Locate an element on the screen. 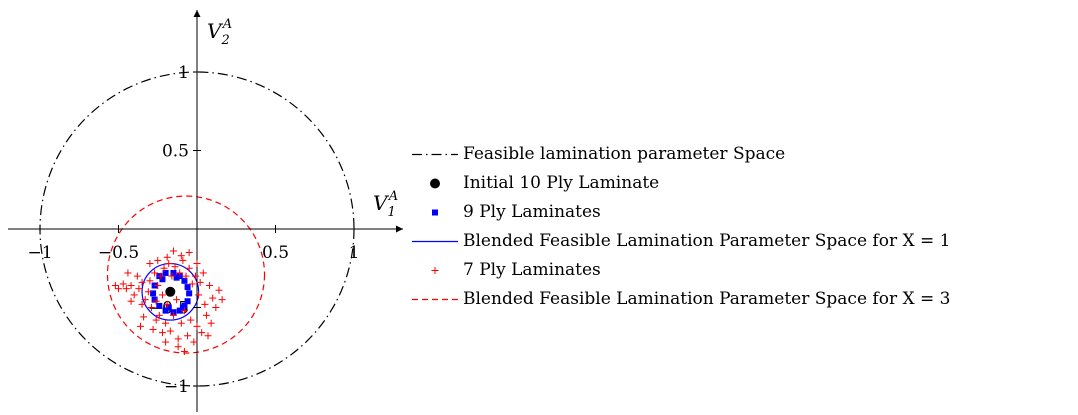  axis-label-sub: 1 is located at coordinates (391, 212).